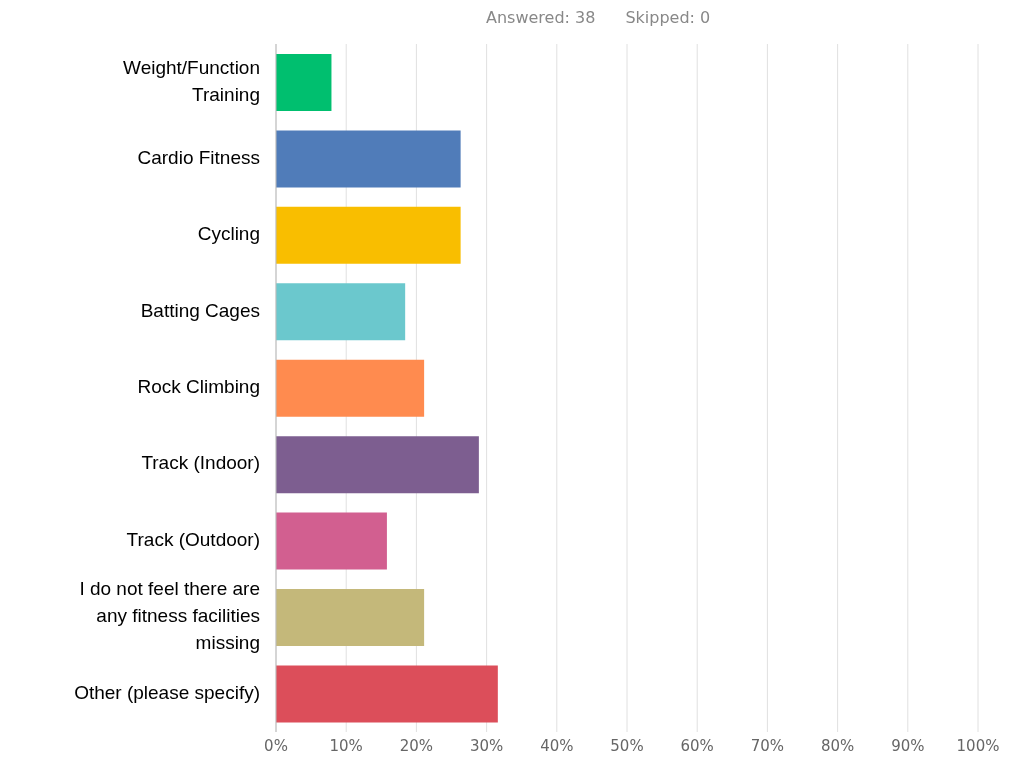  What do you see at coordinates (228, 234) in the screenshot?
I see `y-tick-label: Cycling` at bounding box center [228, 234].